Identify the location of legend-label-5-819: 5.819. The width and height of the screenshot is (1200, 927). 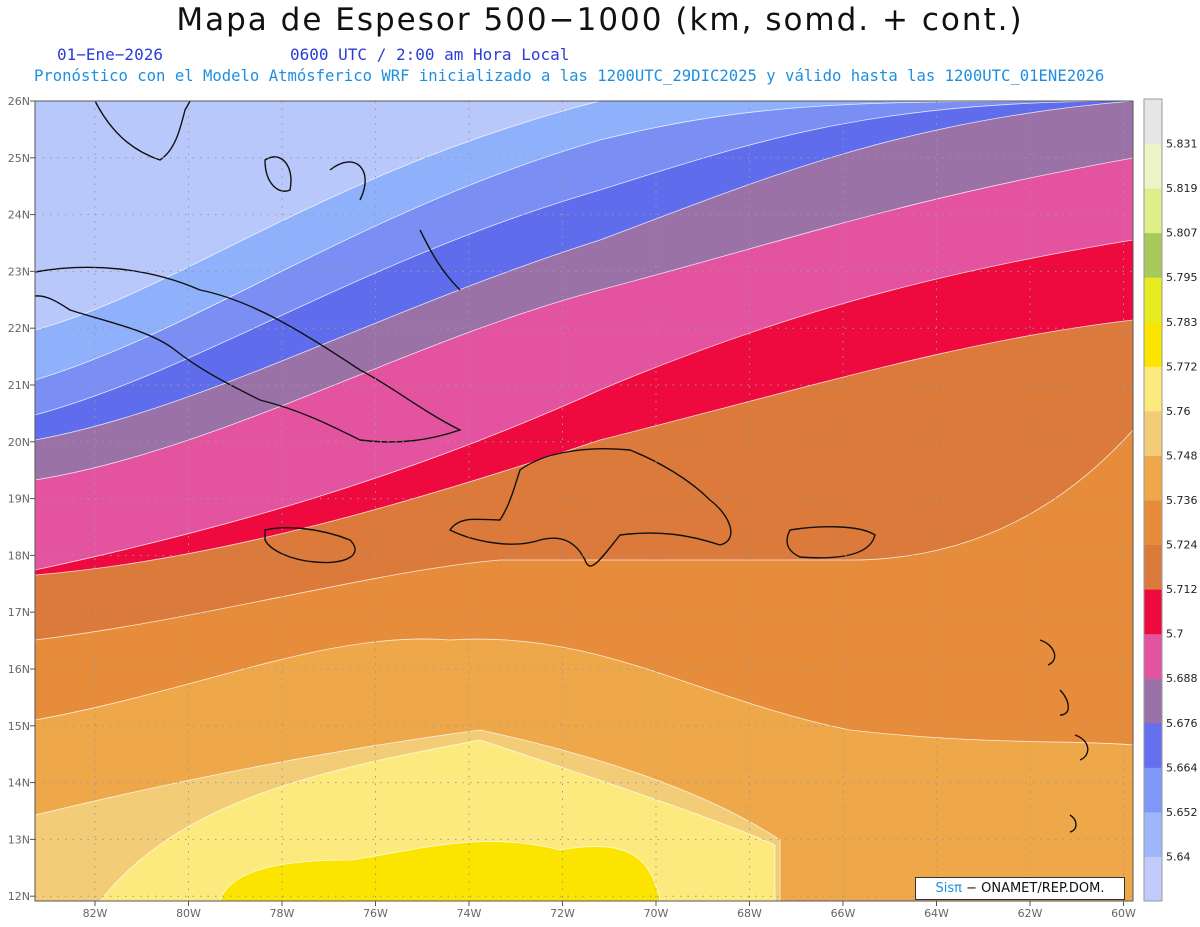
(1182, 188).